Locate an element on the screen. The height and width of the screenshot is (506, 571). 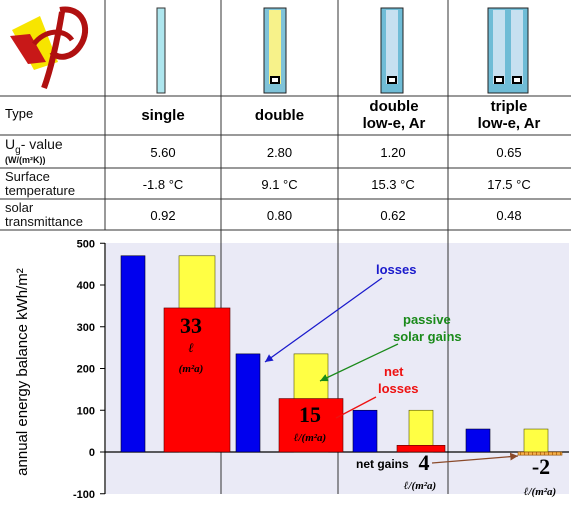
solar-double-low-e: 0.62 is located at coordinates (393, 215).